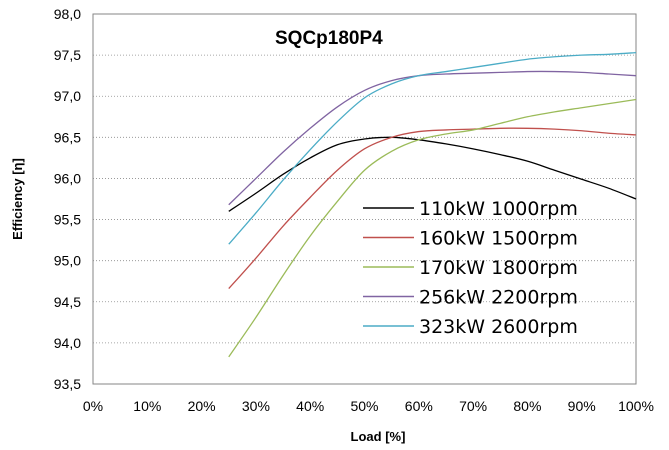  I want to click on y-tick-label: 95,5, so click(67, 220).